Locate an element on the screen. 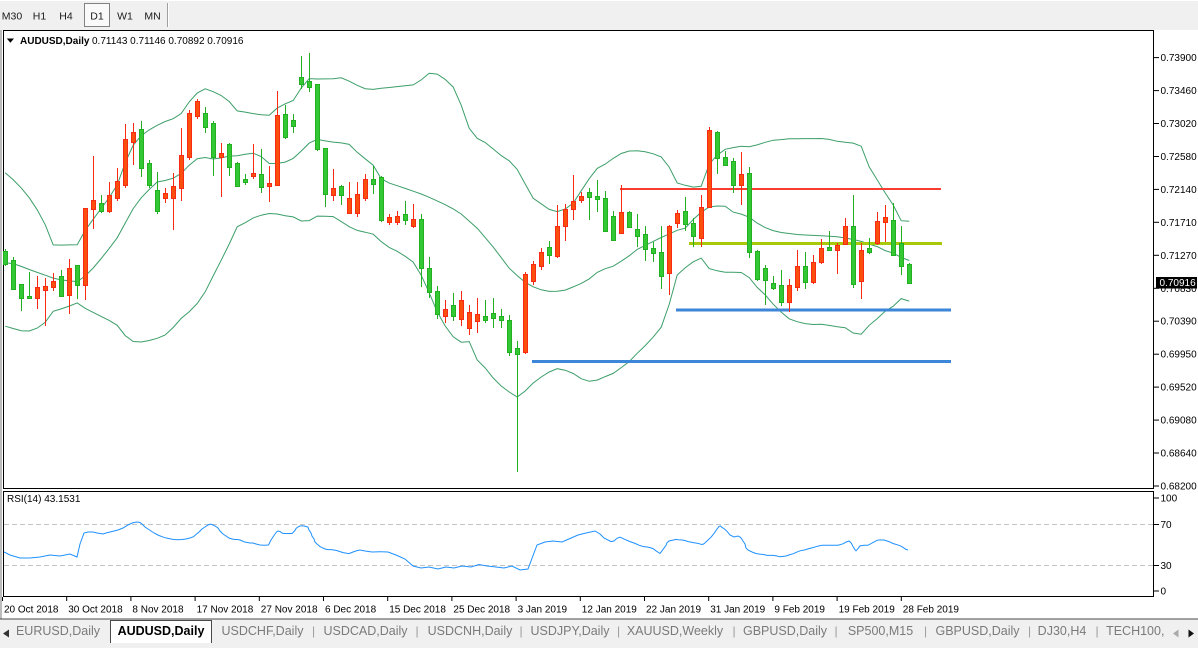 The height and width of the screenshot is (648, 1198). svg-text: 6 Dec 2018 is located at coordinates (351, 610).